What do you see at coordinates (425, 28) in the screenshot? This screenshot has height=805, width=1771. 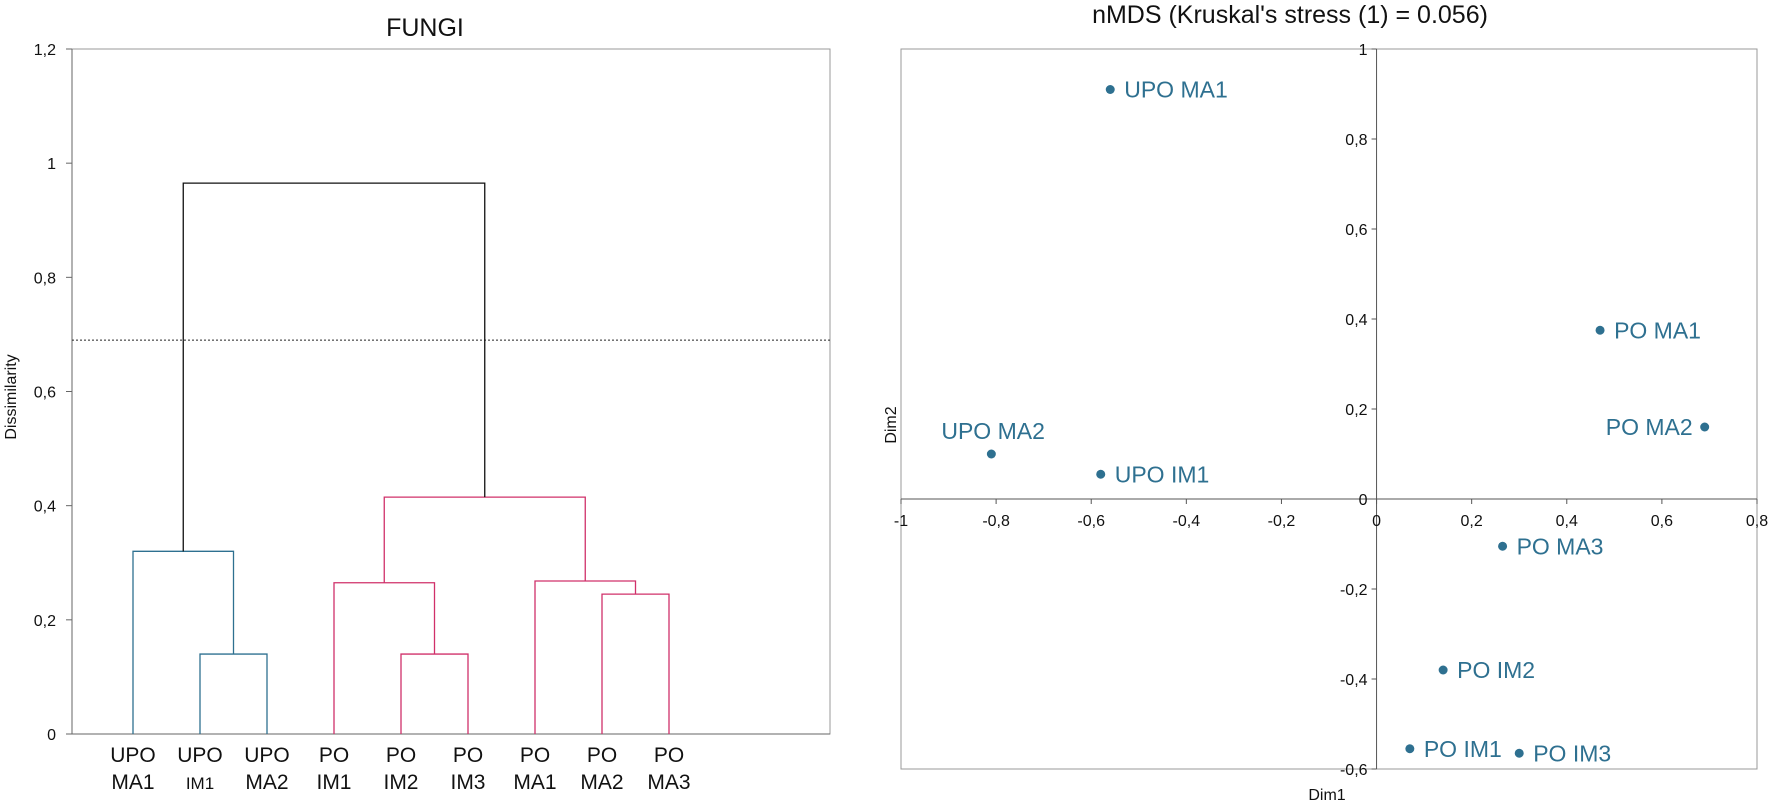 I see `dendrogram-title: FUNGI` at bounding box center [425, 28].